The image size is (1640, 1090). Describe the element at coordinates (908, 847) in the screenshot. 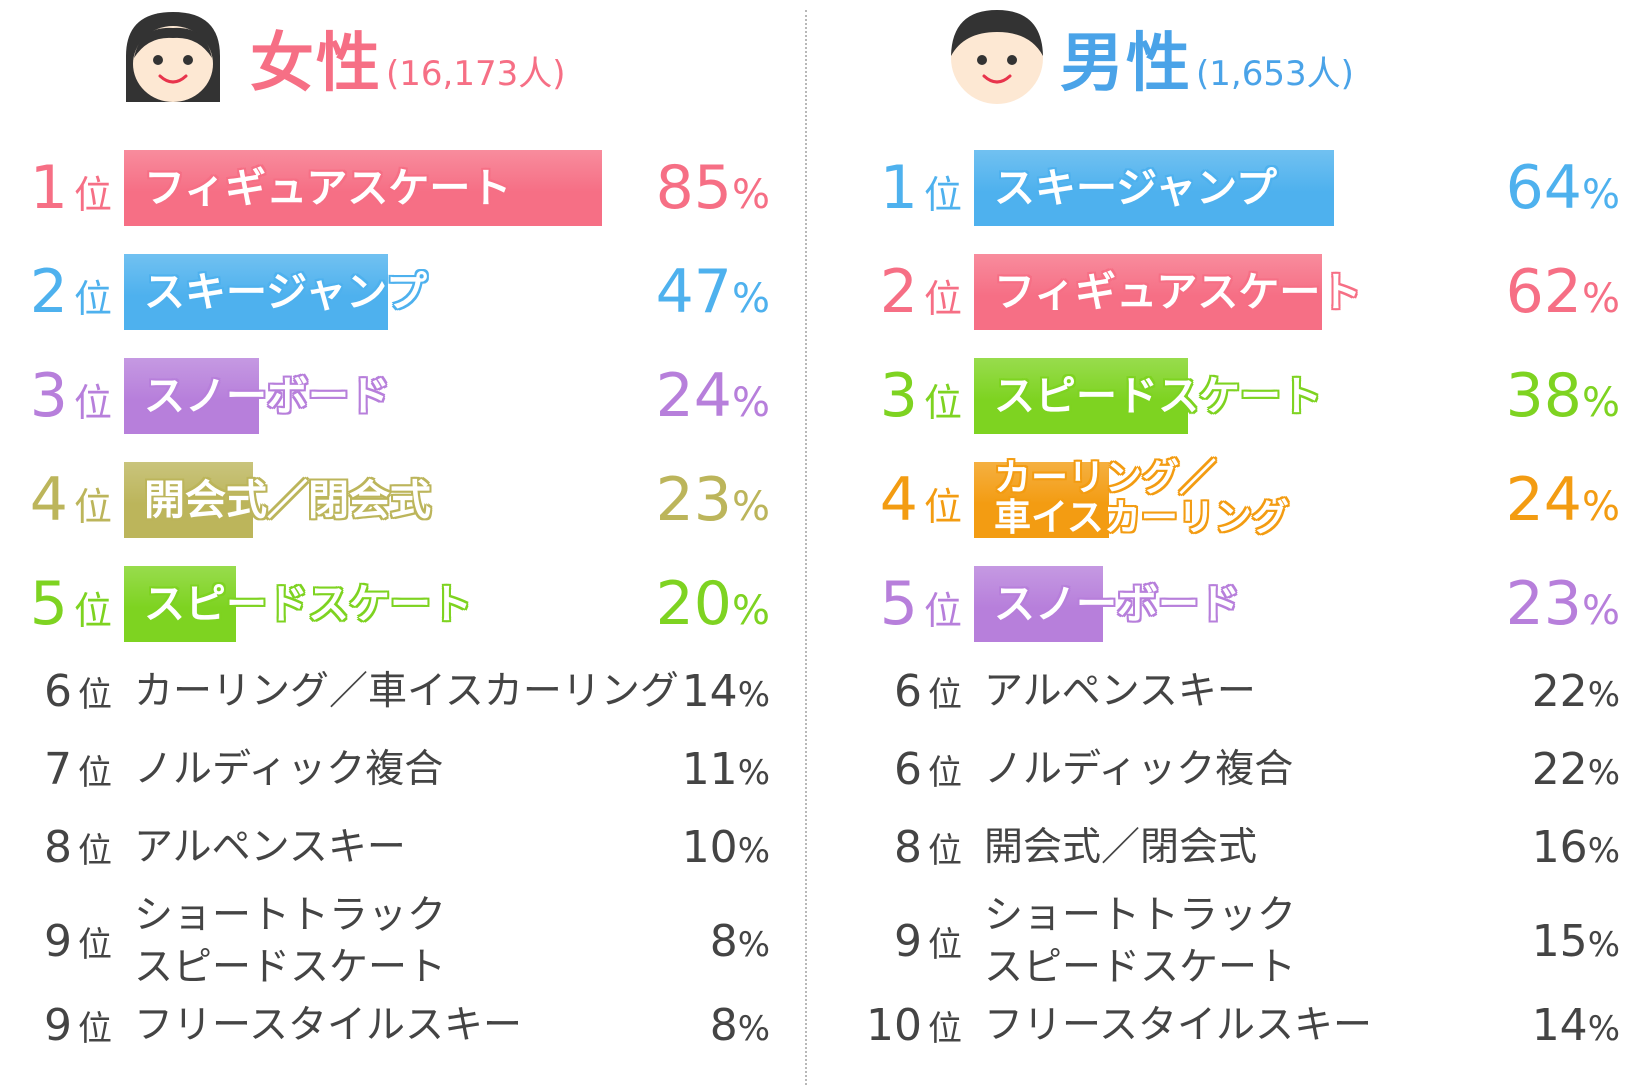

I see `rank-number: 8` at that location.